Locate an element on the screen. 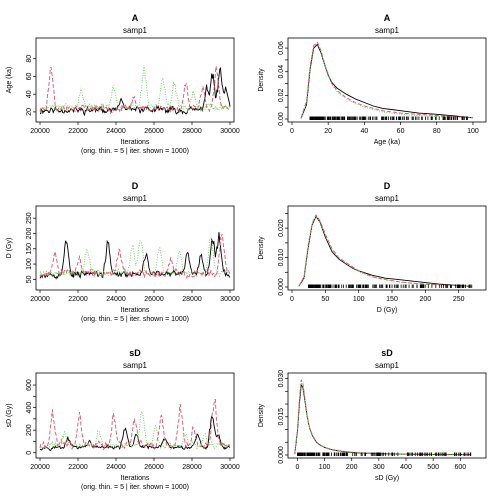 The image size is (504, 504). y-tick-label: 0.030 is located at coordinates (281, 379).